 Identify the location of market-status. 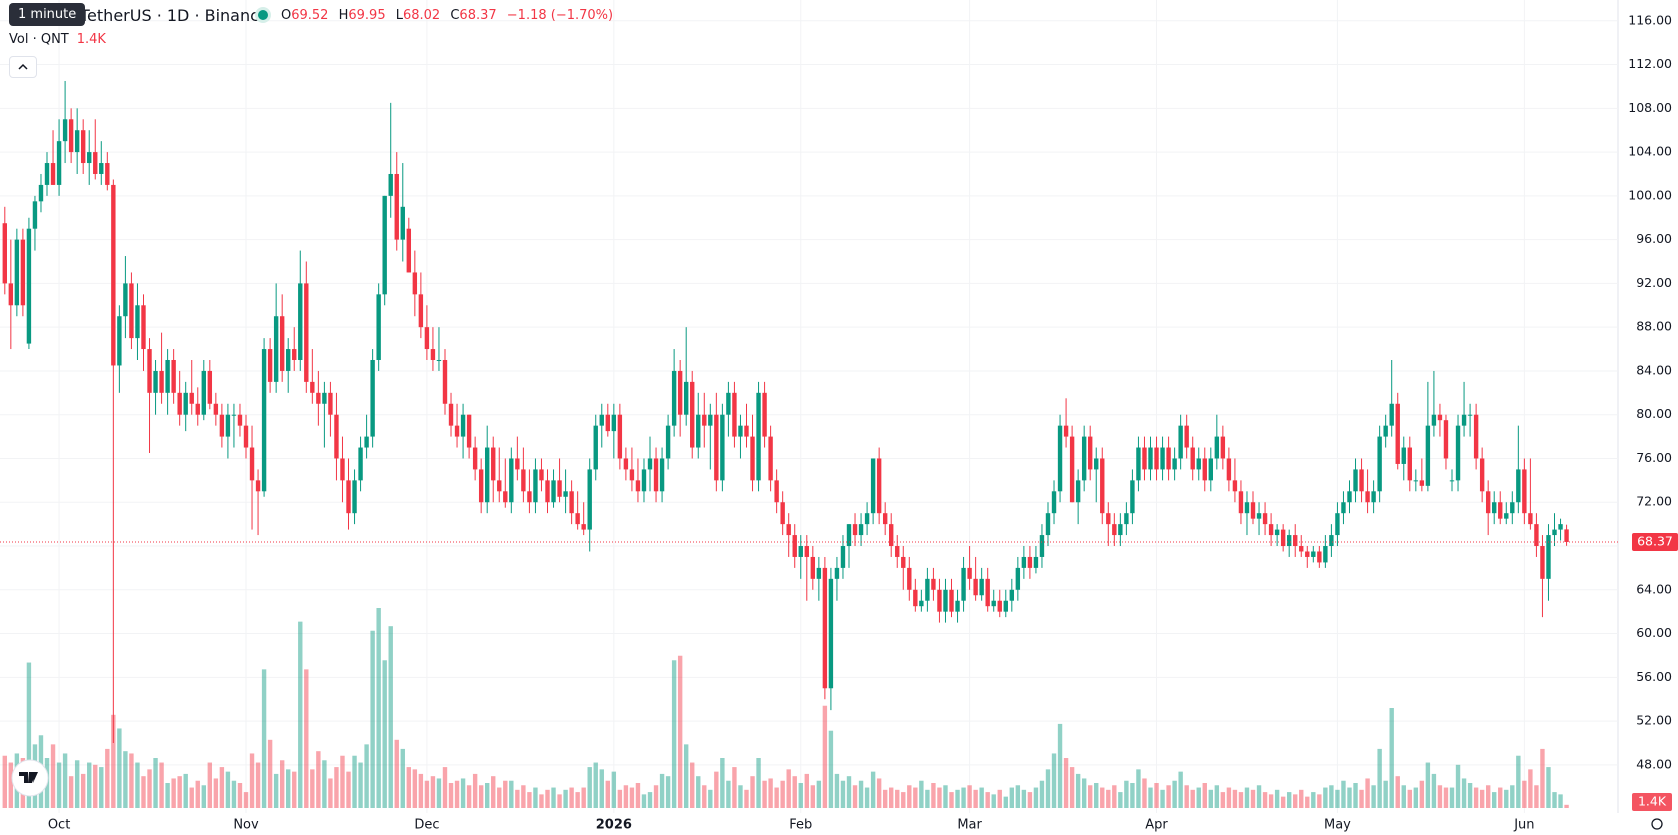
(263, 15).